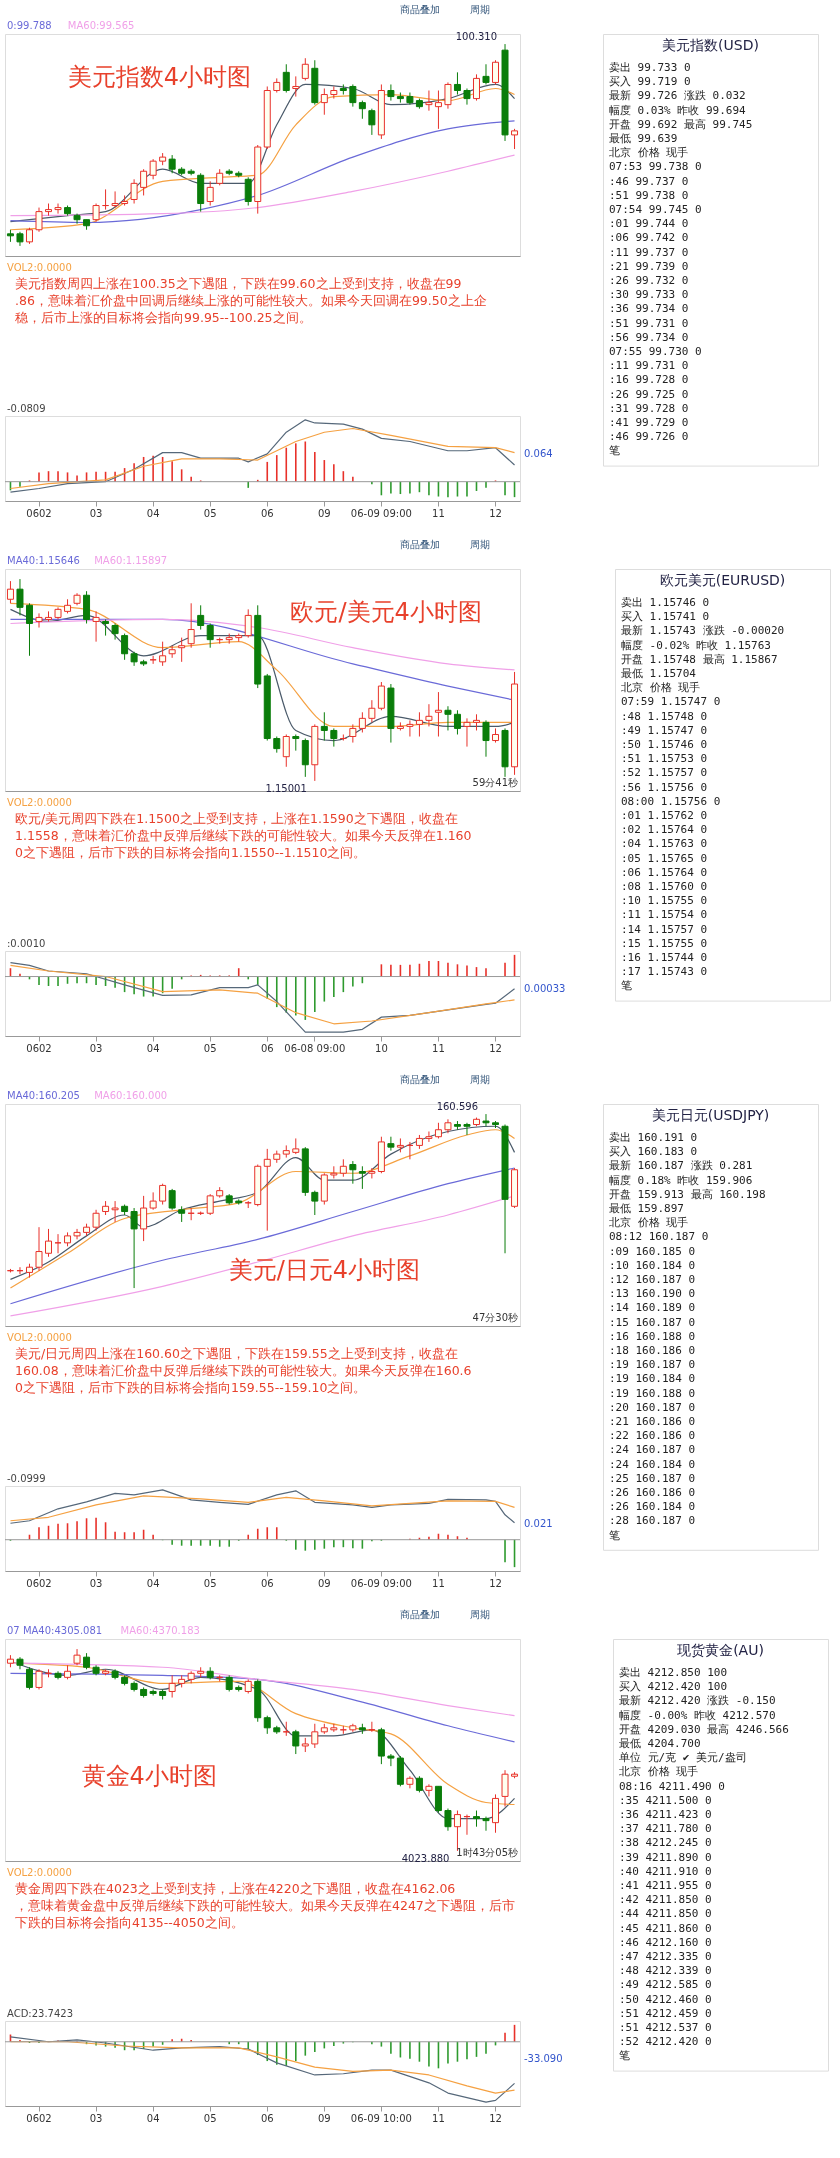 The width and height of the screenshot is (840, 2158). What do you see at coordinates (545, 989) in the screenshot?
I see `text: 0.00033` at bounding box center [545, 989].